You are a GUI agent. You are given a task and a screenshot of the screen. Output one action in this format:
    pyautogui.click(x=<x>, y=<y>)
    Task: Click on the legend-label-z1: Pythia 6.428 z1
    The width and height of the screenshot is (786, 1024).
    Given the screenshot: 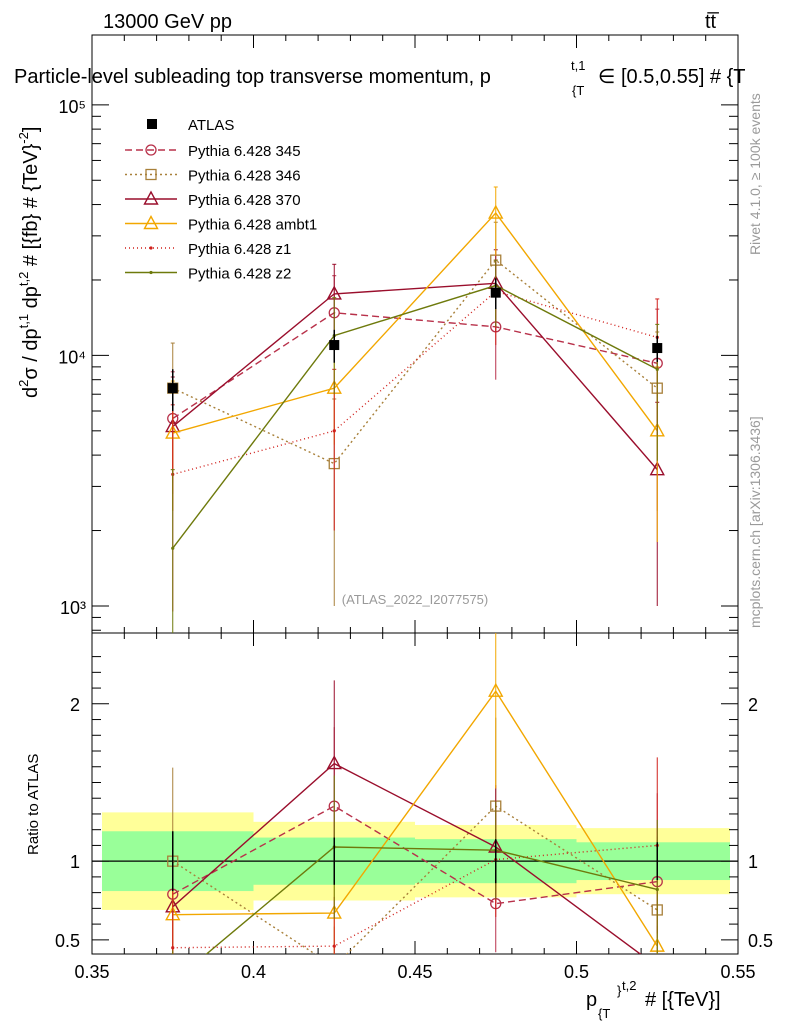 What is the action you would take?
    pyautogui.click(x=239, y=249)
    